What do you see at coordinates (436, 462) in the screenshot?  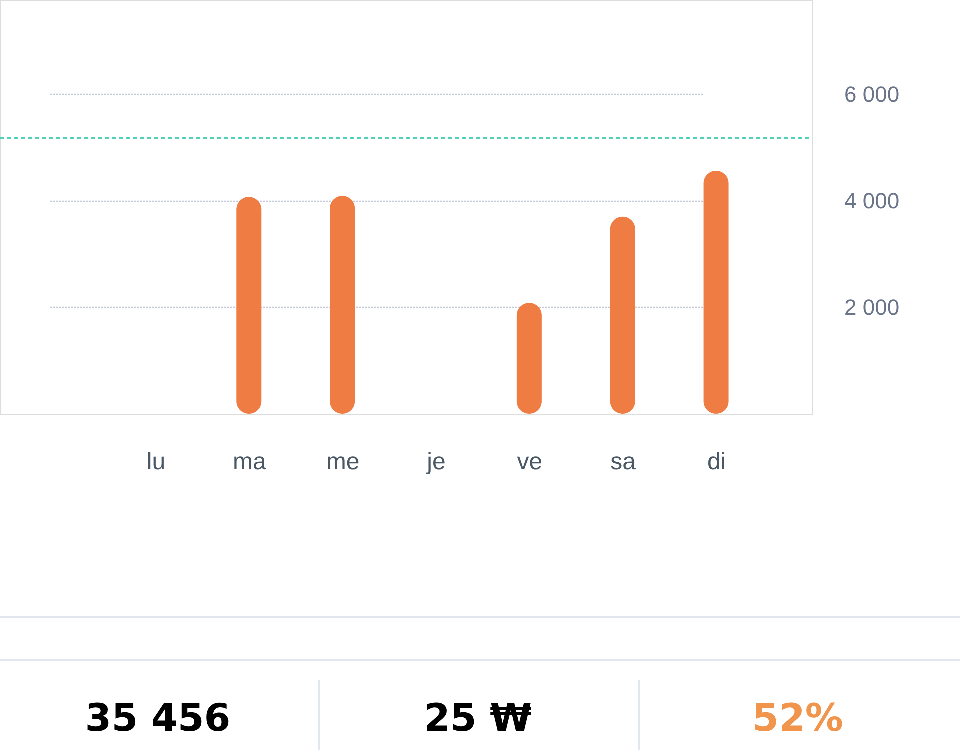 I see `x-tick-label: je` at bounding box center [436, 462].